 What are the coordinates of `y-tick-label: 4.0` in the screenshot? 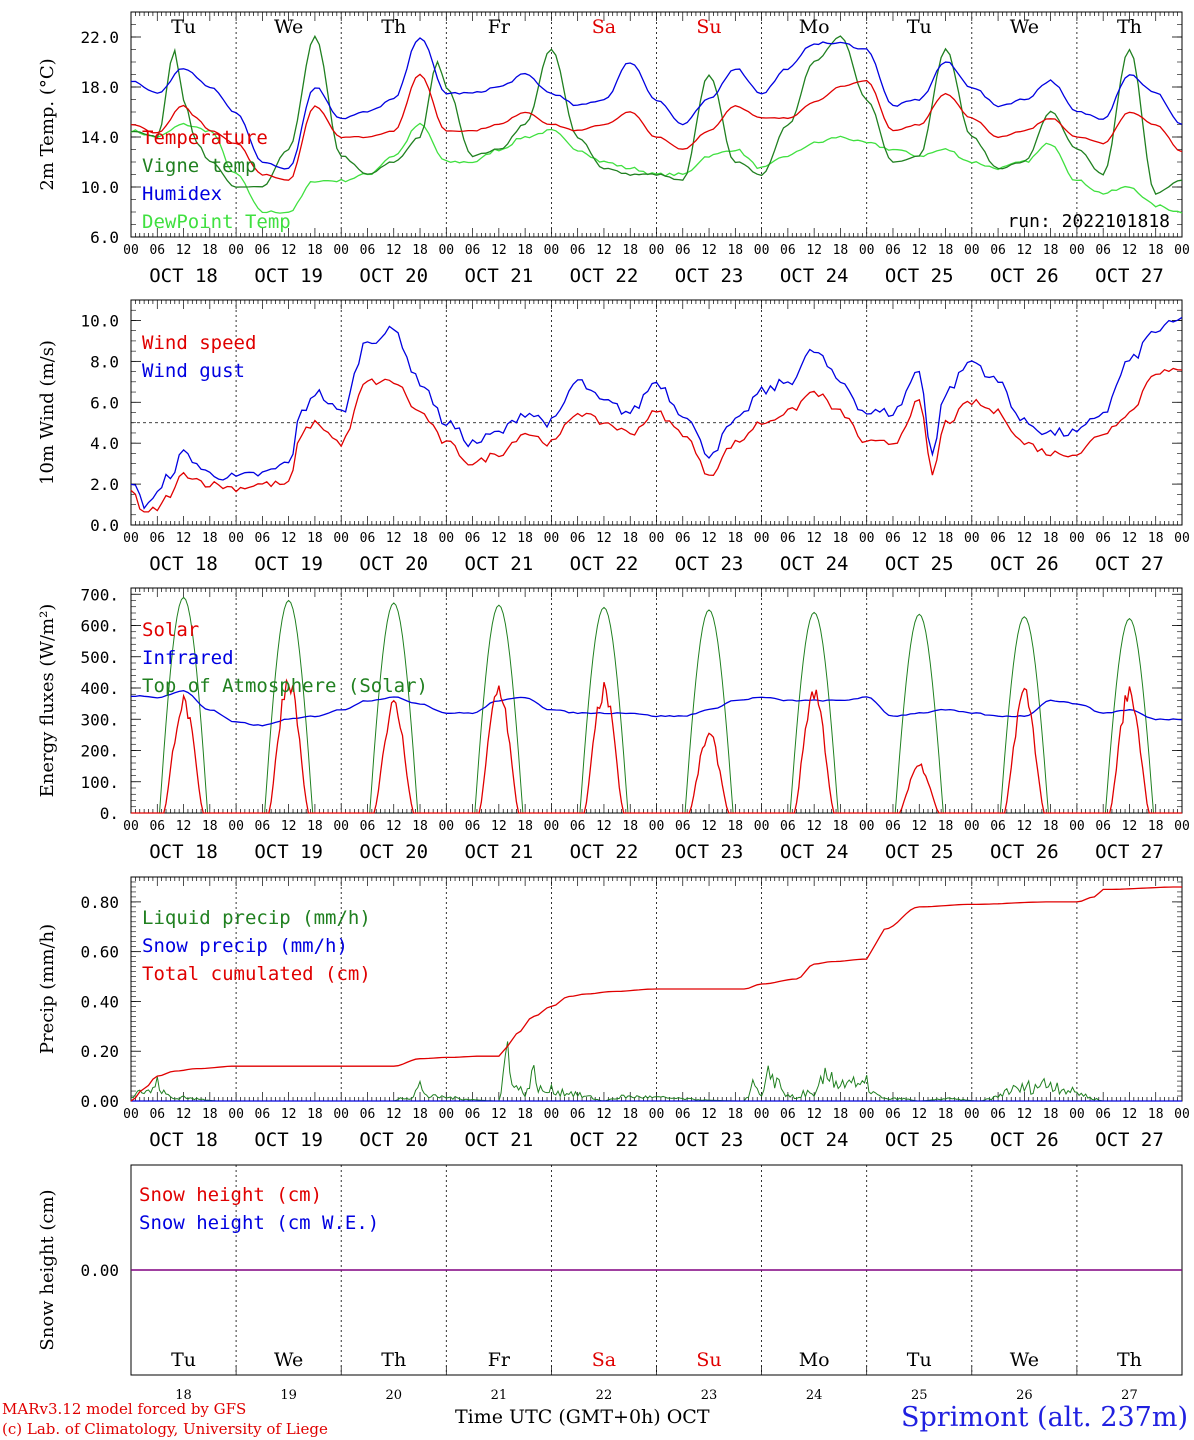 It's located at (104, 443).